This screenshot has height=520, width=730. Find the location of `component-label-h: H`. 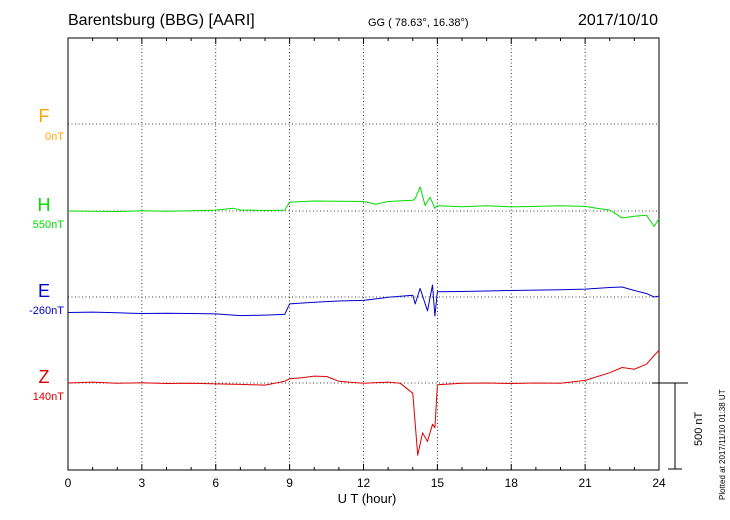

component-label-h: H is located at coordinates (44, 205).